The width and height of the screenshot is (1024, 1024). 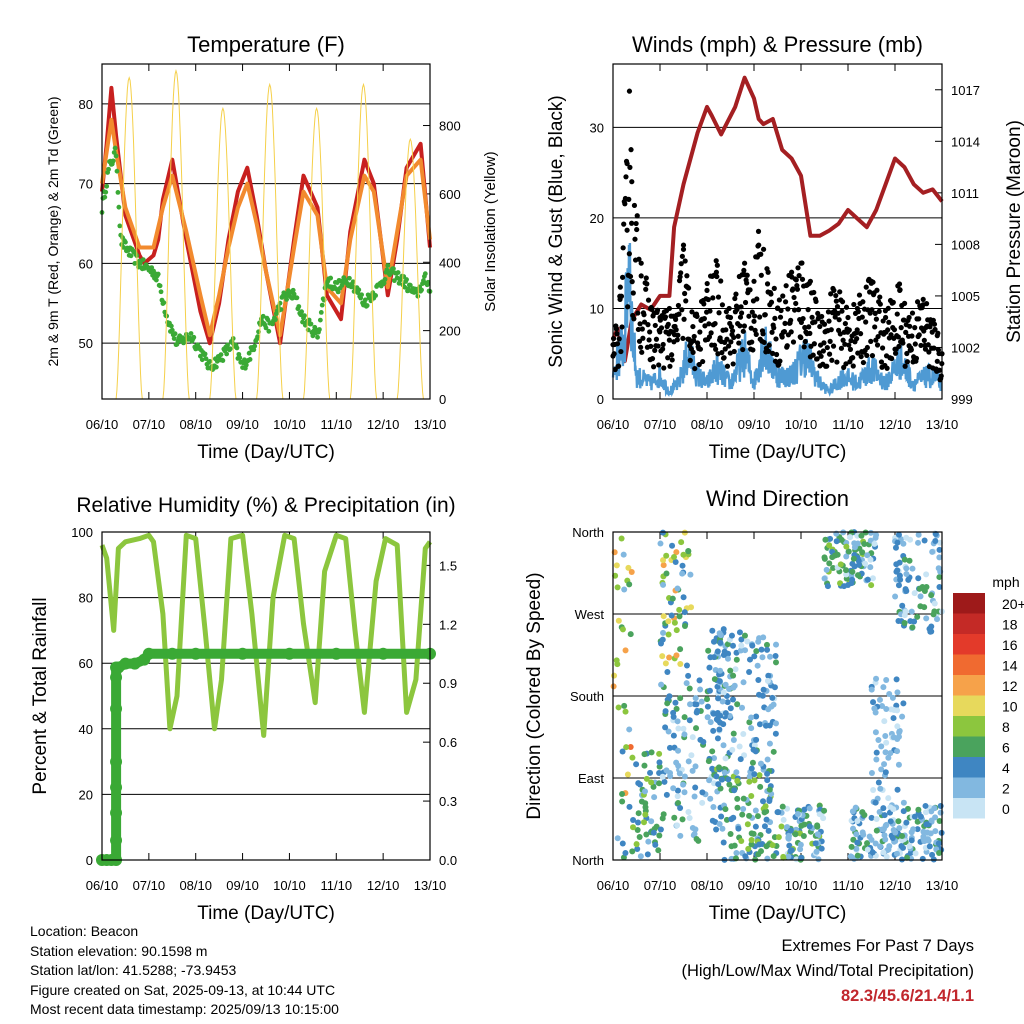 I want to click on y-right-tick-label: 0, so click(x=442, y=399).